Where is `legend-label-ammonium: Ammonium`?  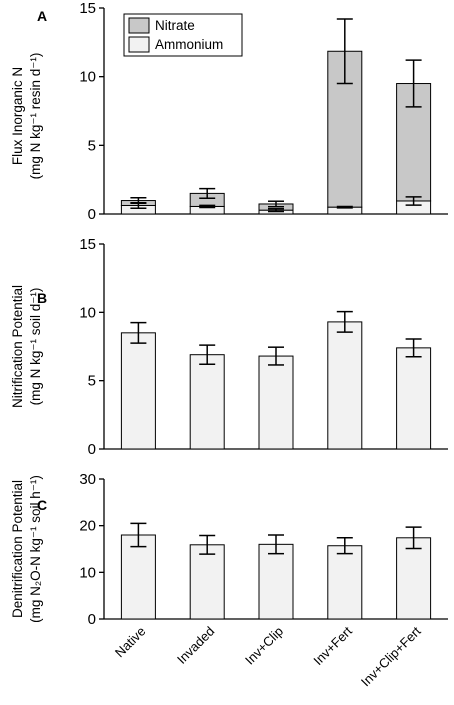 legend-label-ammonium: Ammonium is located at coordinates (189, 44).